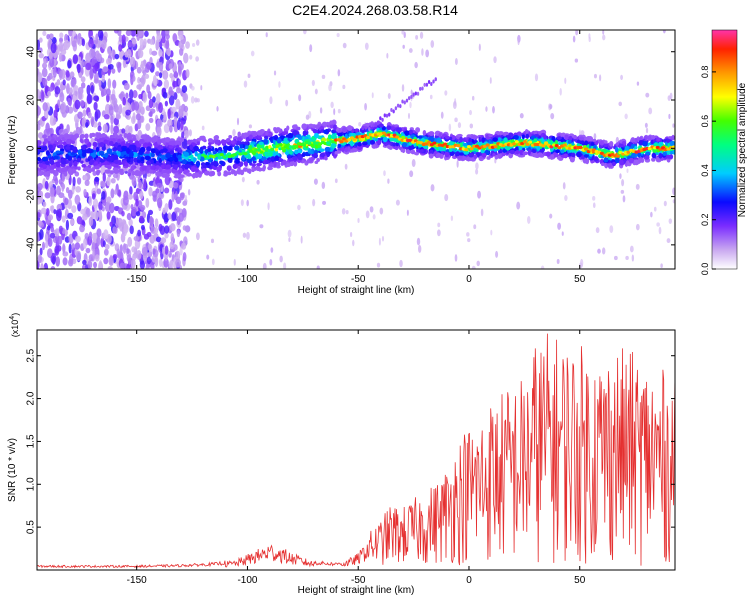 This screenshot has width=750, height=600. I want to click on y-tick-label: 0, so click(31, 148).